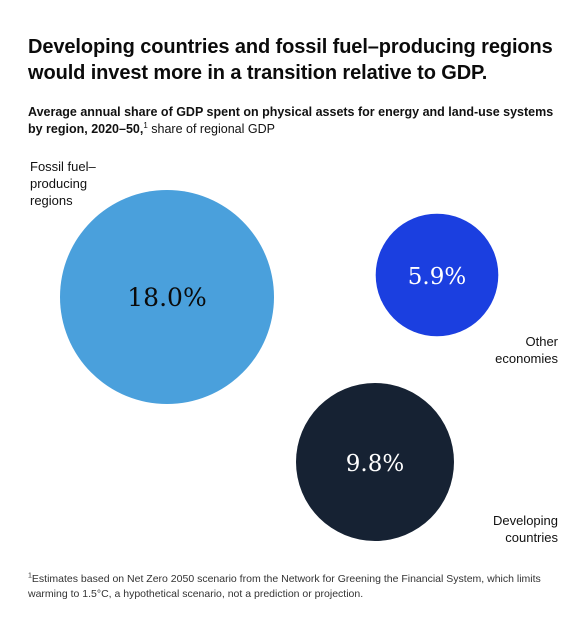  I want to click on footnote-ref: 1, so click(145, 125).